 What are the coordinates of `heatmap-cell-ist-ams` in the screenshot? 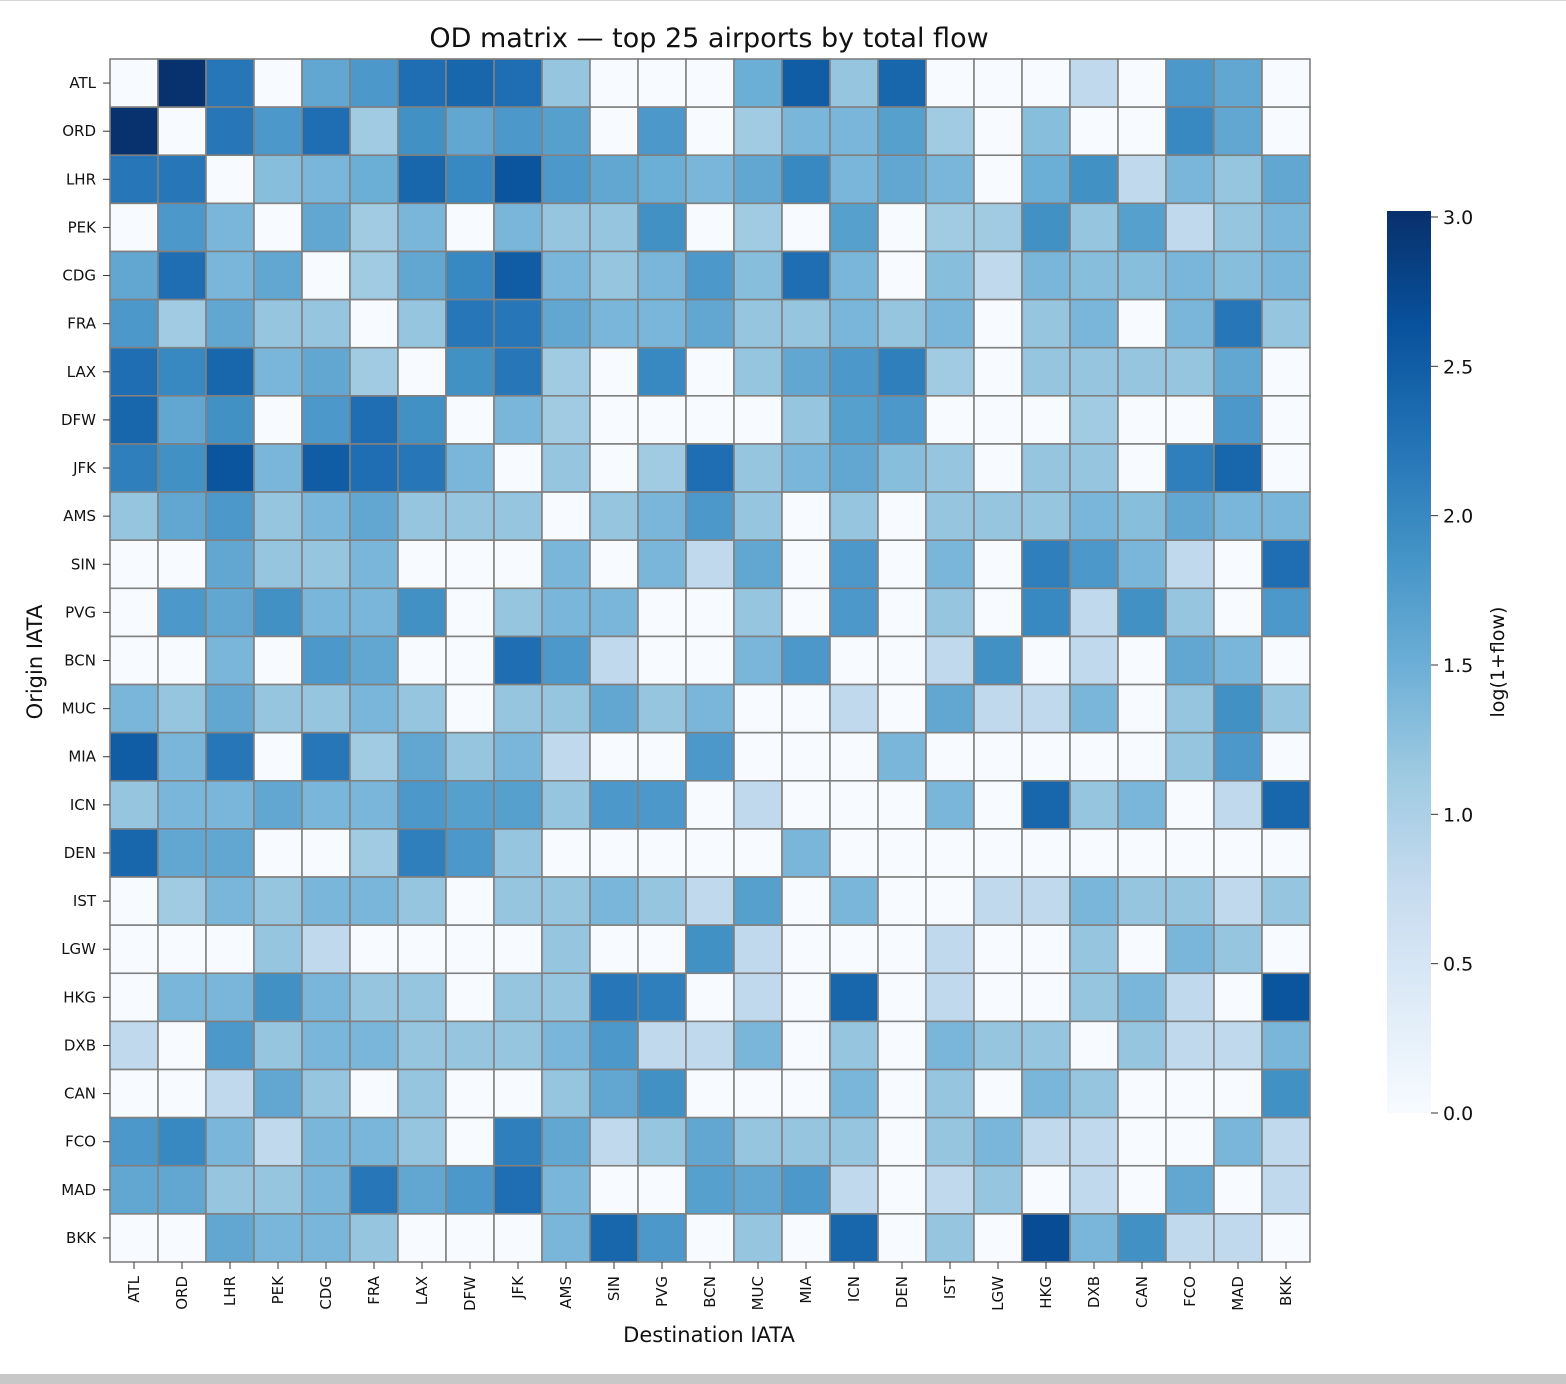 It's located at (566, 901).